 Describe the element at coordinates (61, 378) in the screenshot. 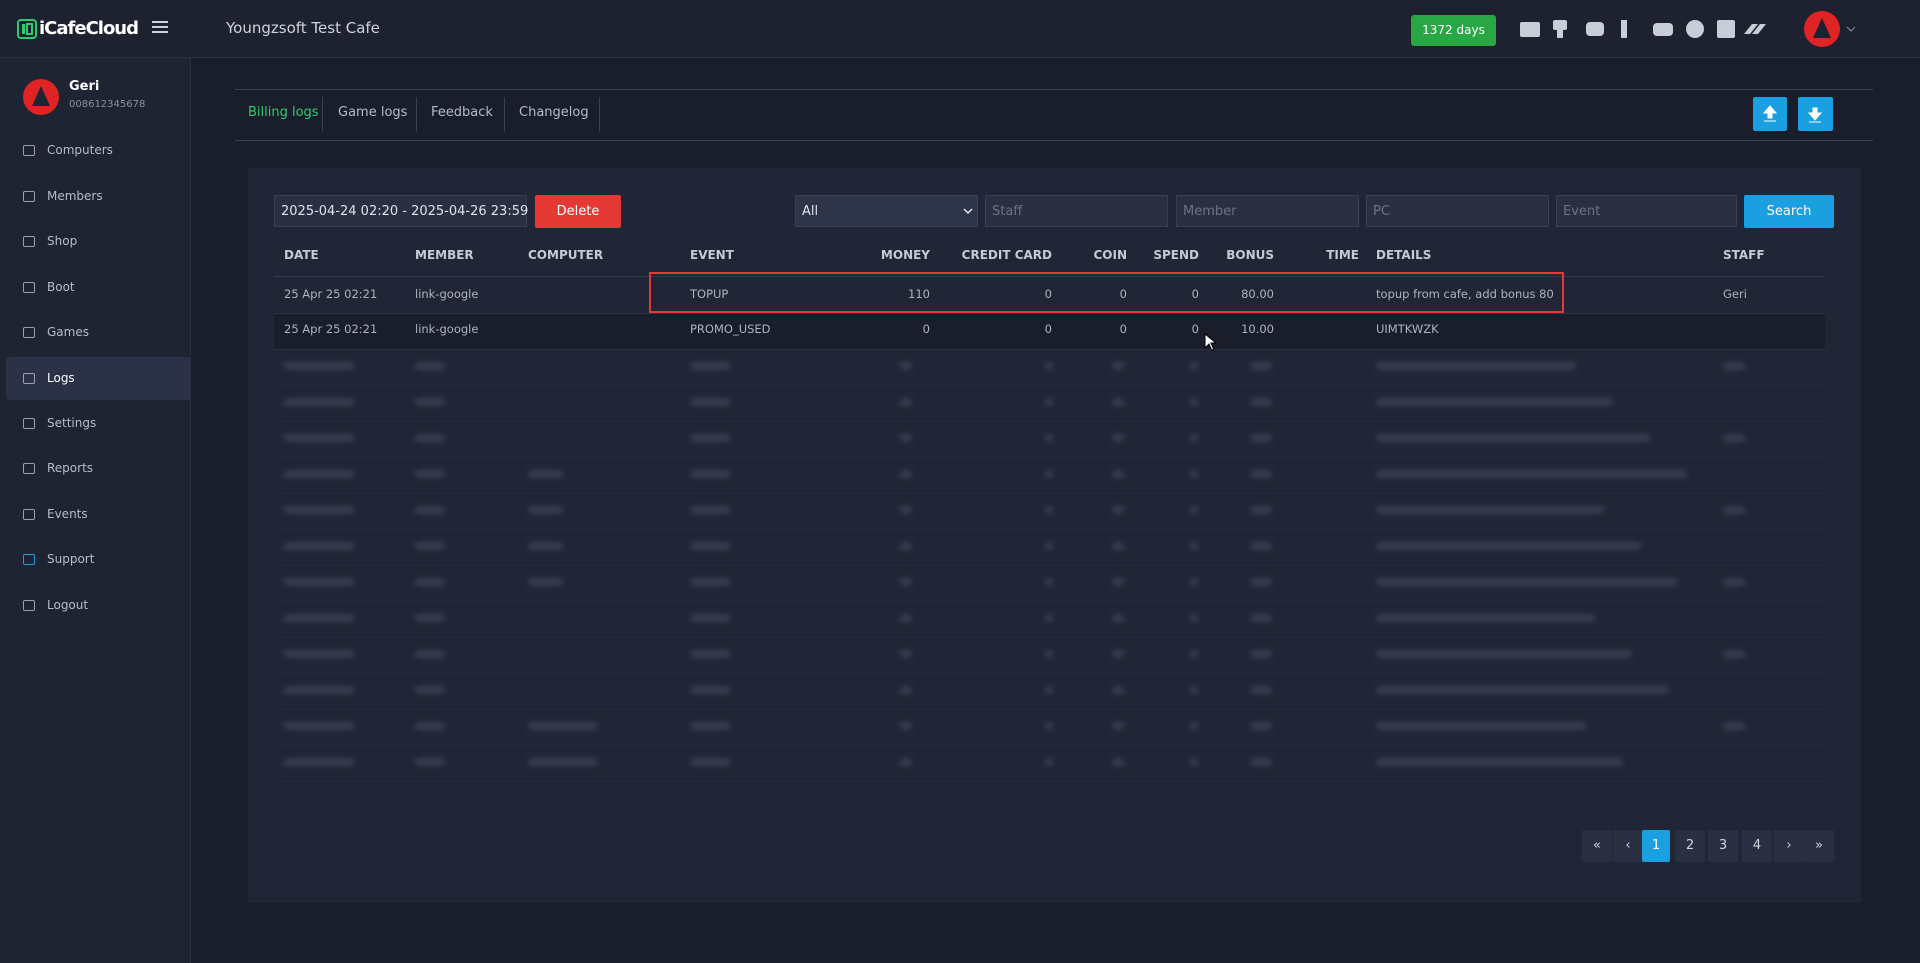

I see `menu-item: Logs` at that location.